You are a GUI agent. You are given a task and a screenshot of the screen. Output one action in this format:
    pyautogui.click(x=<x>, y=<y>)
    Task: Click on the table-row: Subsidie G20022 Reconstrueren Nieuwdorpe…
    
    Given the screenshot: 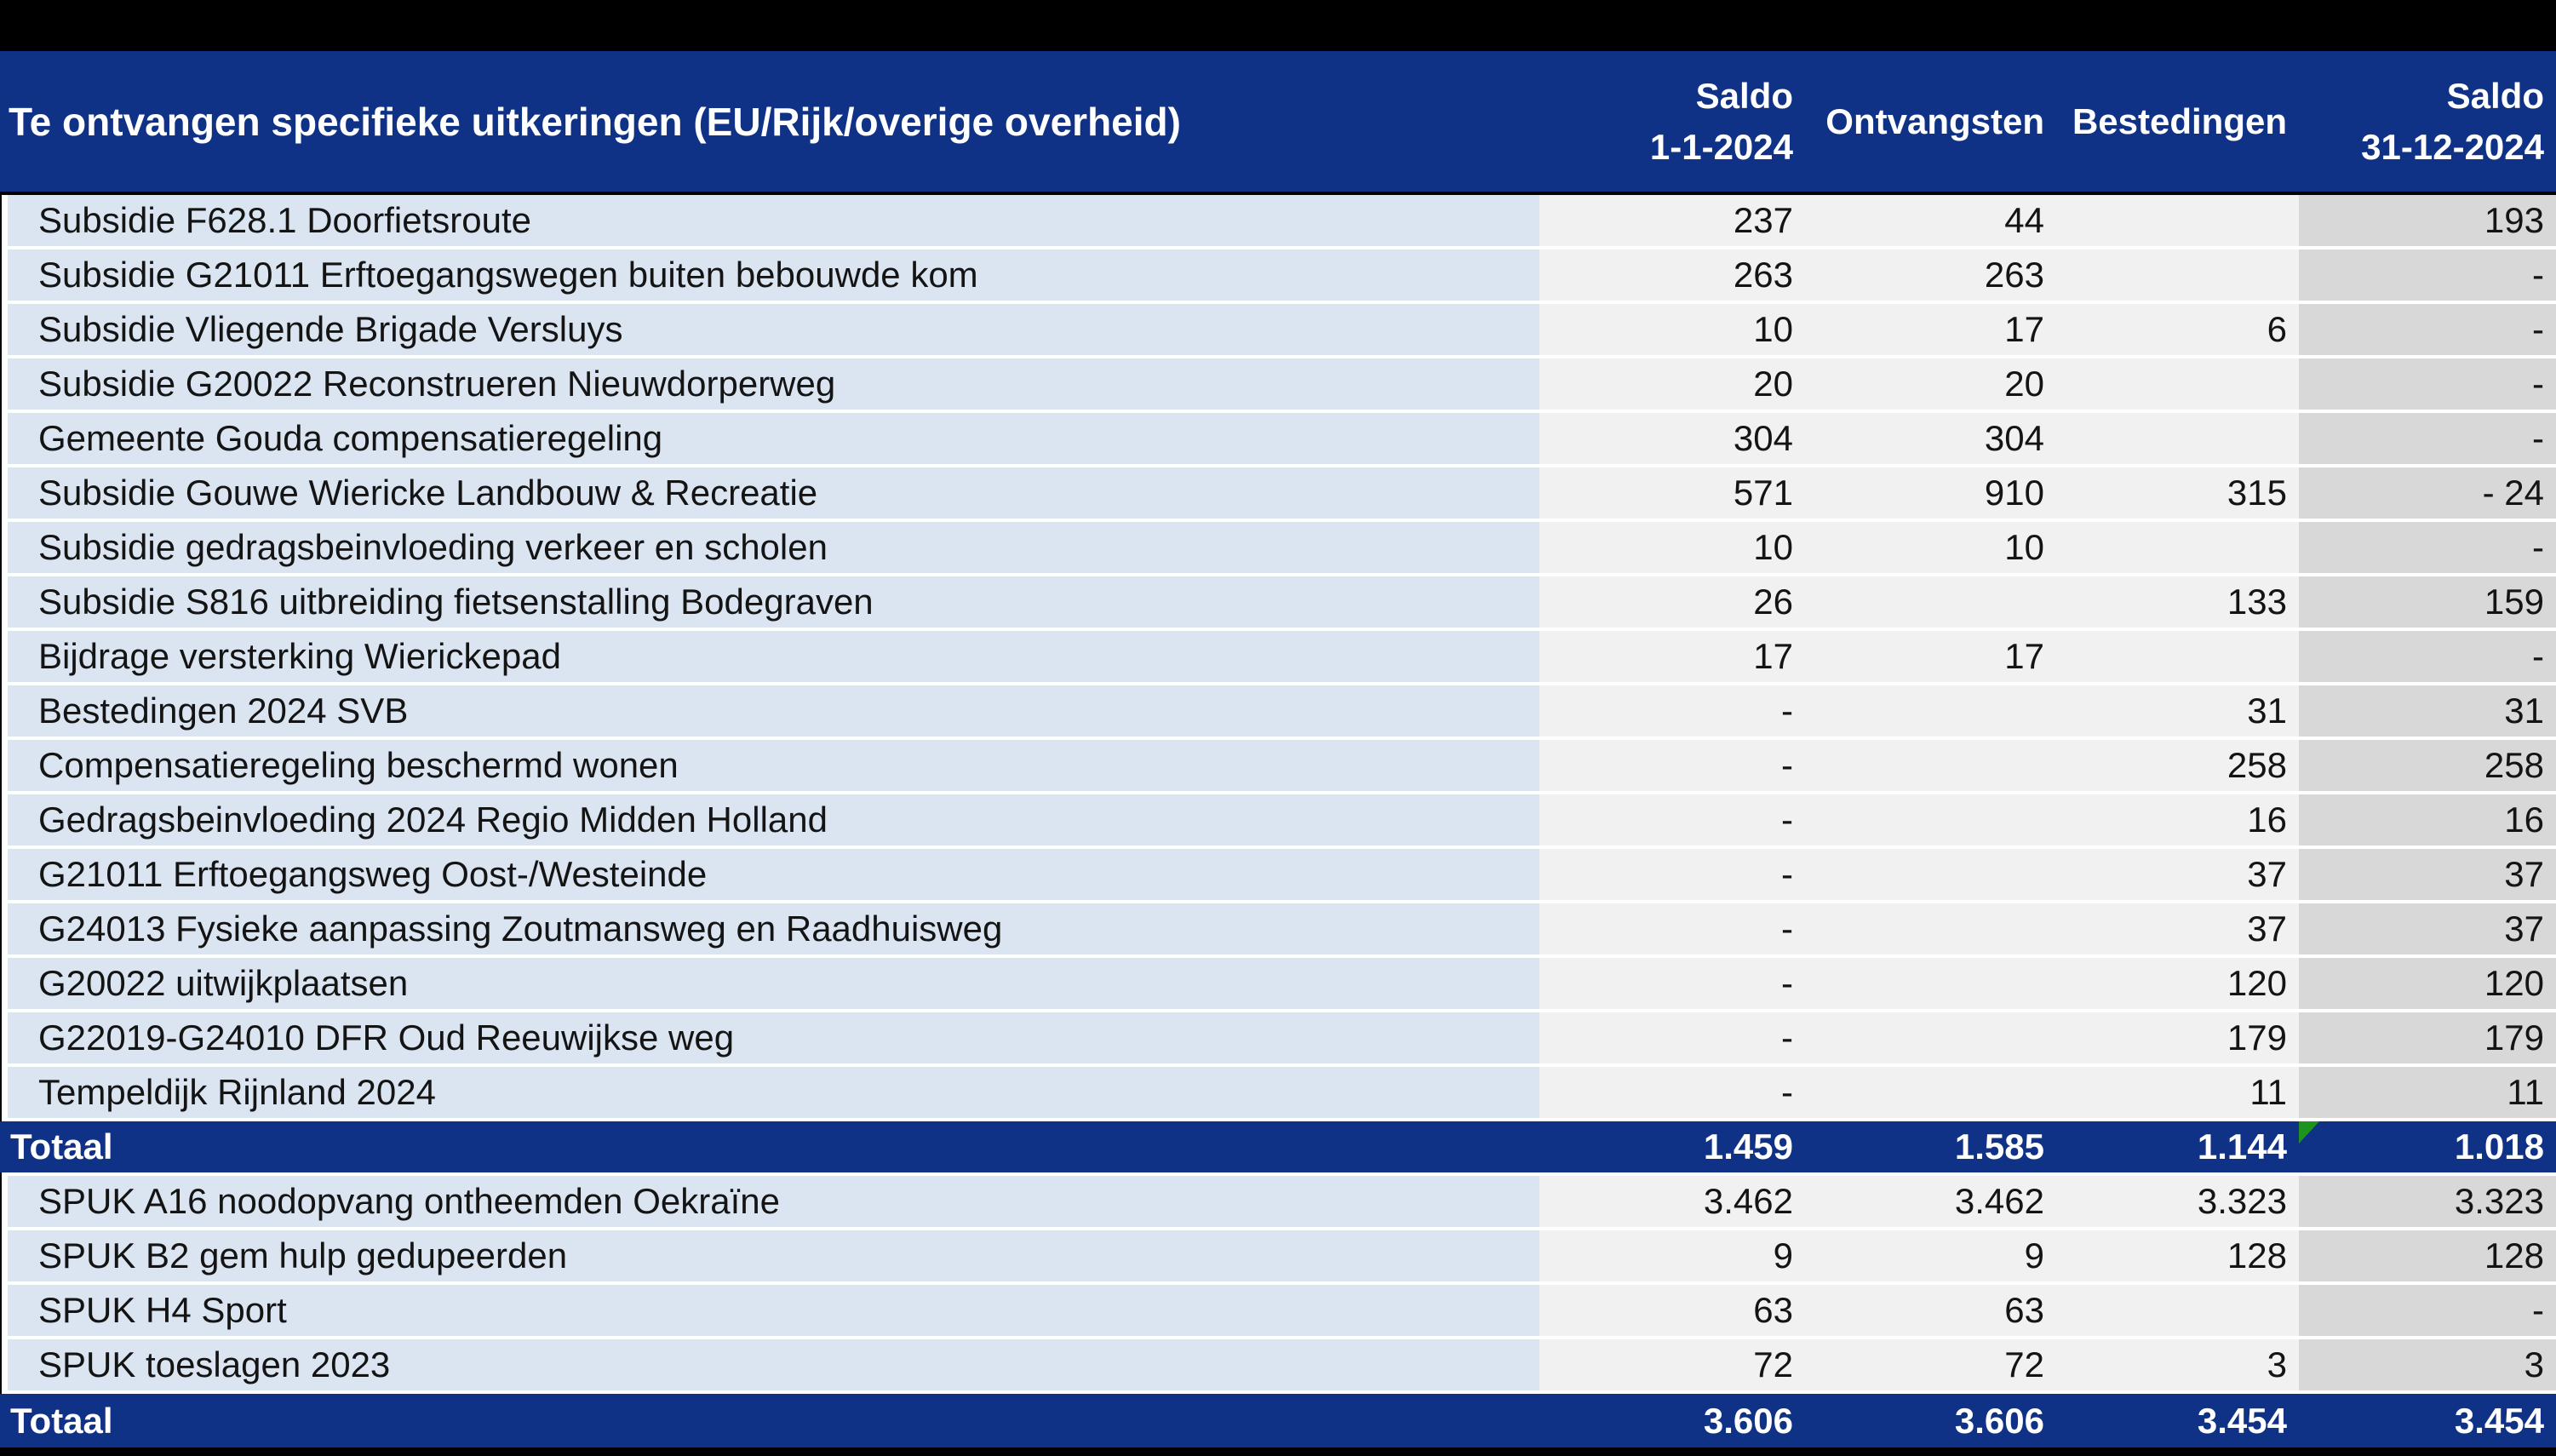 What is the action you would take?
    pyautogui.click(x=1279, y=384)
    